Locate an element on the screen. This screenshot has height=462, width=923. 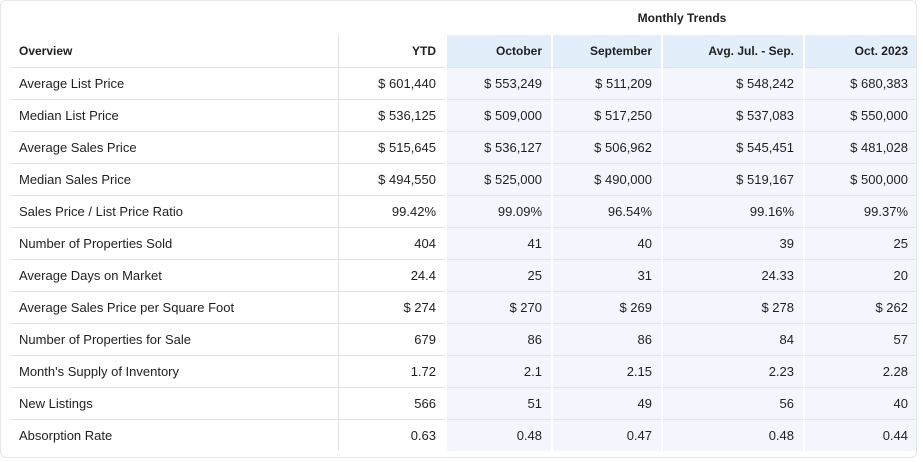
table-row: Number of Properties Sold 404 41 40 39 25 is located at coordinates (463, 243).